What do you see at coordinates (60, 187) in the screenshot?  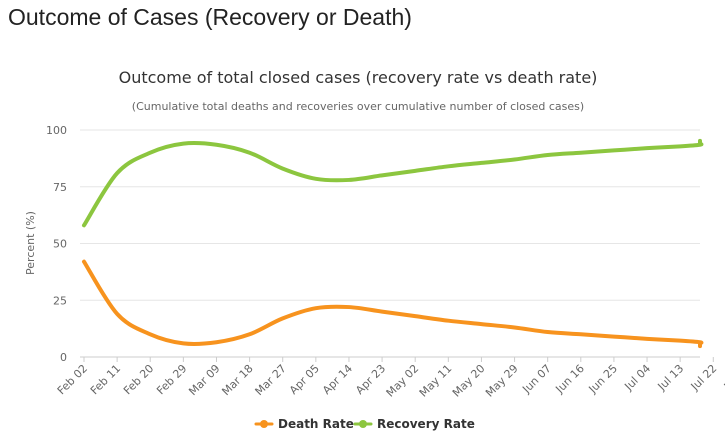 I see `y-tick-label: 75` at bounding box center [60, 187].